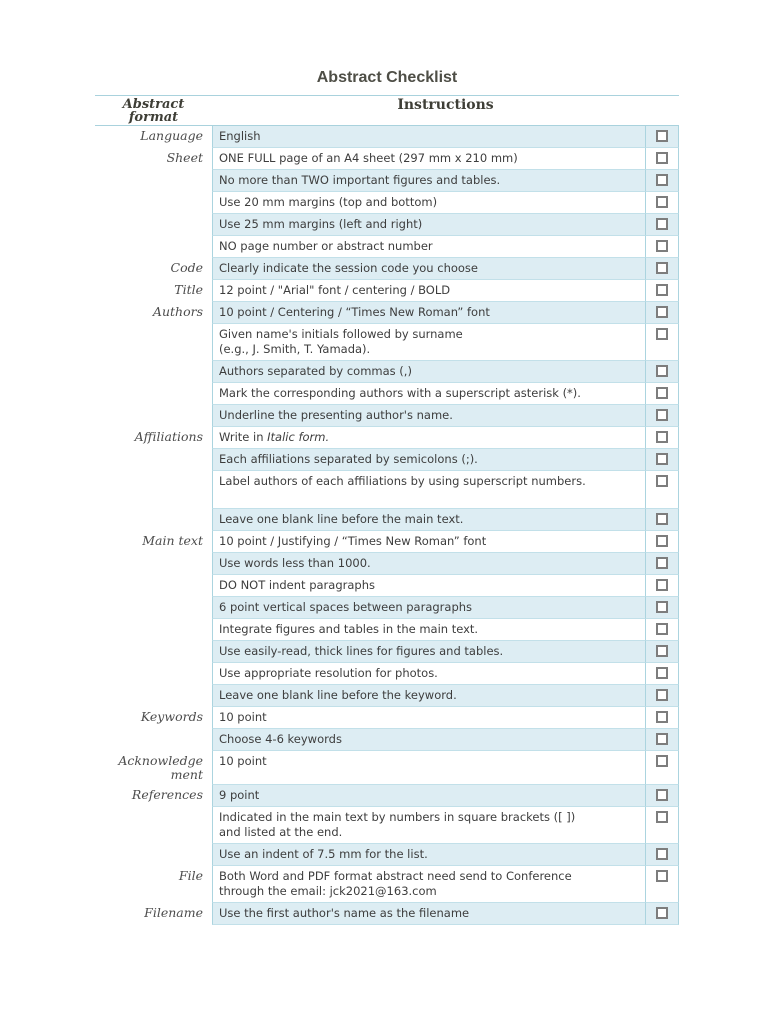 The width and height of the screenshot is (770, 1024). I want to click on table-row: Use 20 mm margins (top and bottom), so click(387, 203).